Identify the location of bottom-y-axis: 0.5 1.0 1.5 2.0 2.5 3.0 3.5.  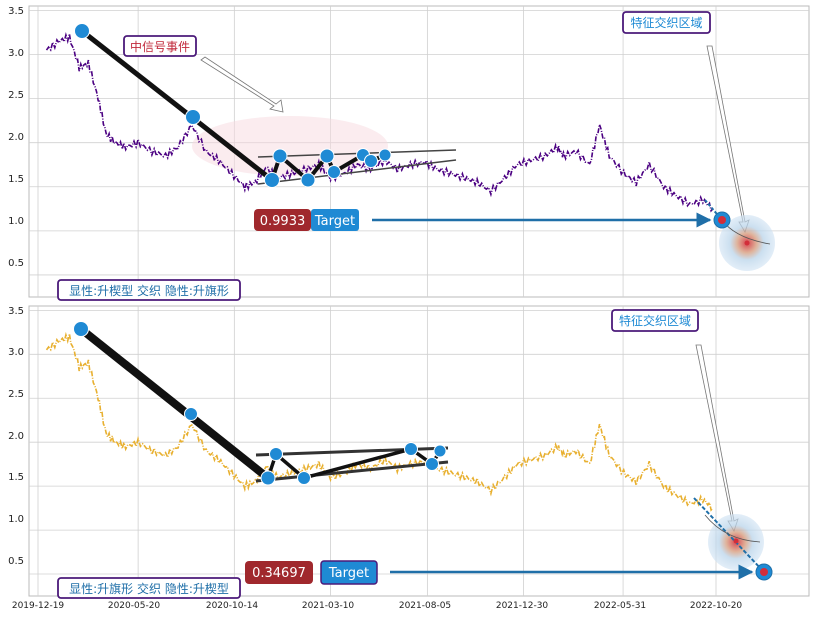
(16, 436).